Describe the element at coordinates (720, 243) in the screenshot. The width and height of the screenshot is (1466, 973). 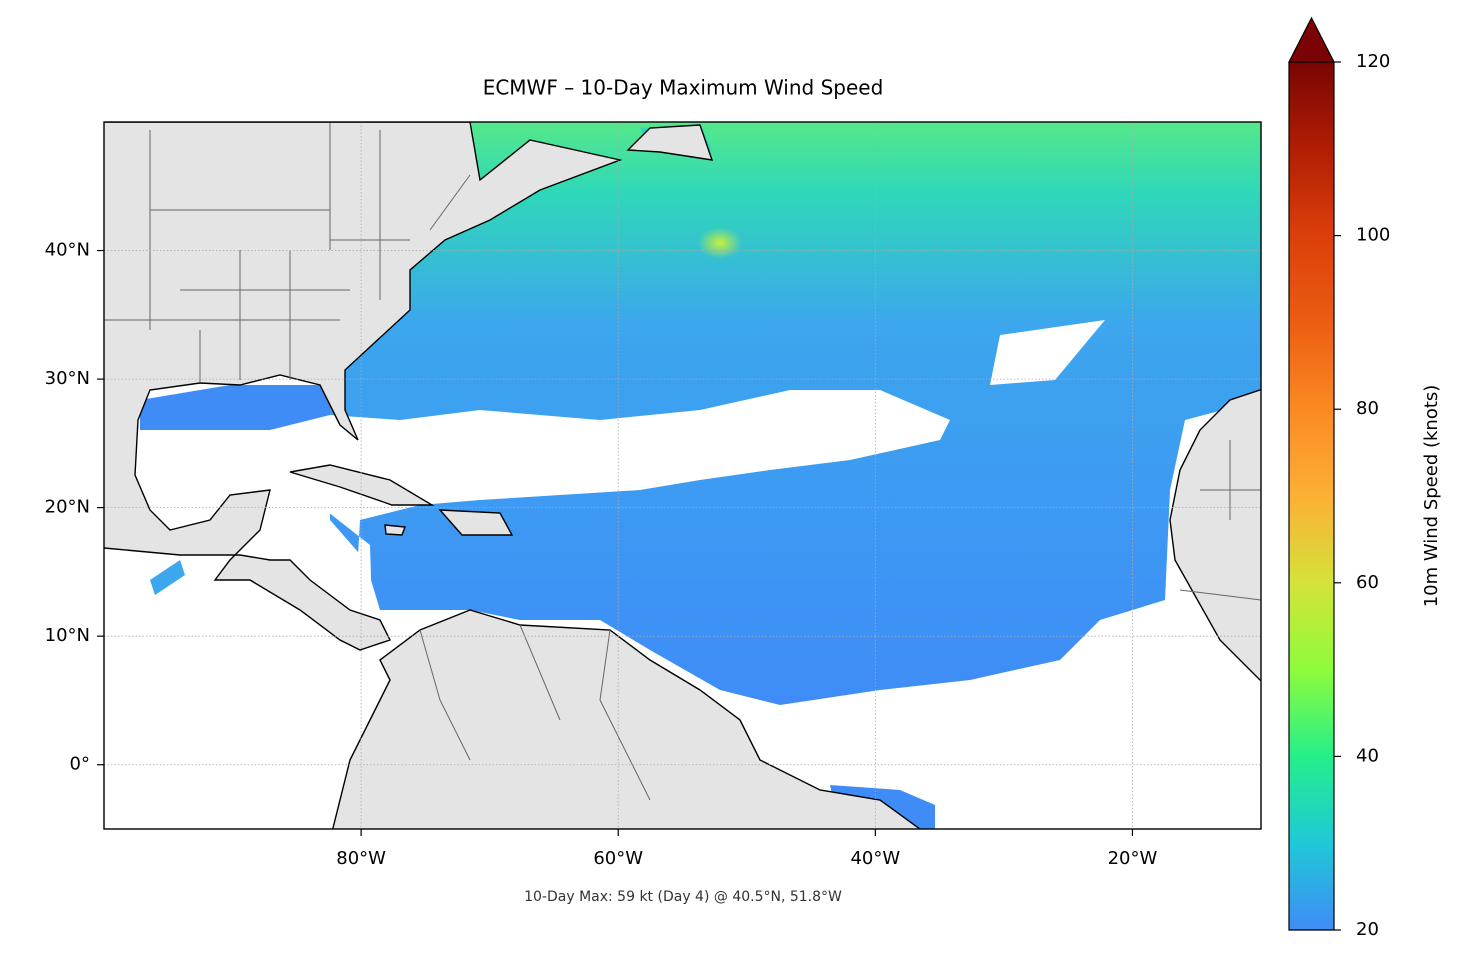
I see `wind-maximum` at that location.